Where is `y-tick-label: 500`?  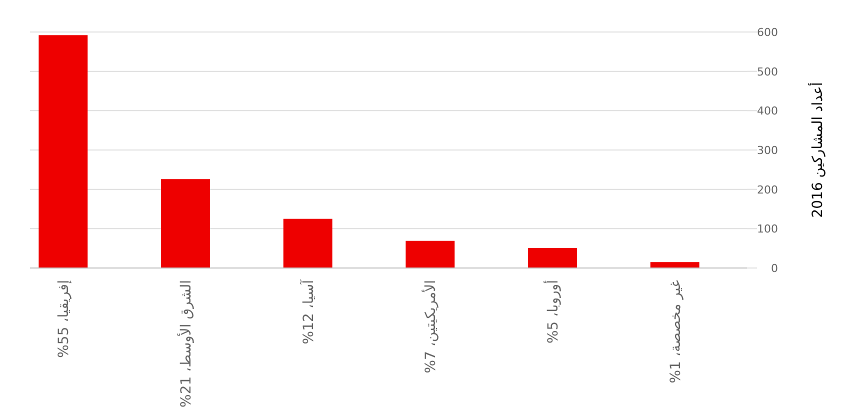 y-tick-label: 500 is located at coordinates (767, 71).